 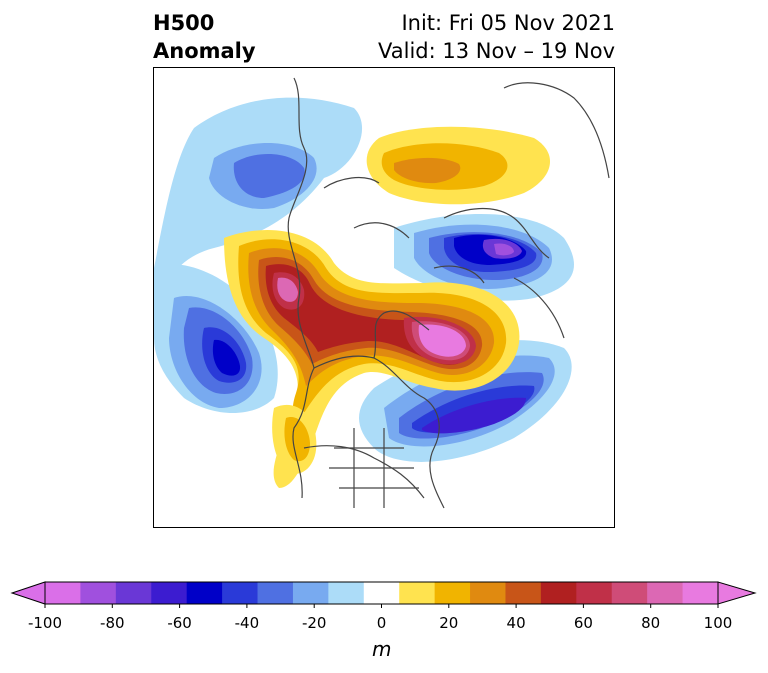 I want to click on colorbar-tick-label: 60, so click(x=583, y=623).